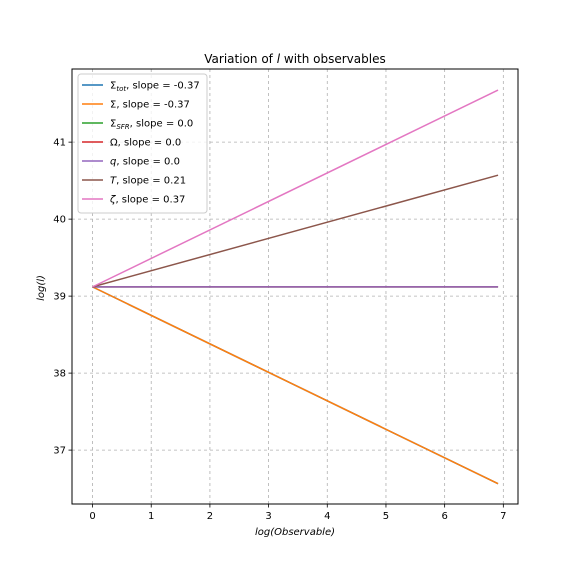  I want to click on x-tick-label: 1, so click(151, 516).